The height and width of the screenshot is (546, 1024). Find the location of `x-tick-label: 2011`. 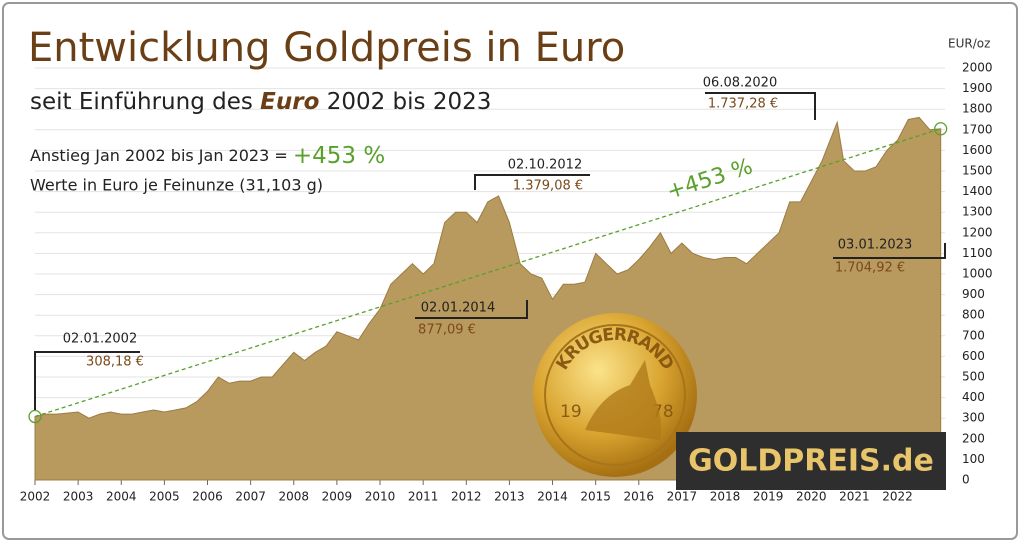

x-tick-label: 2011 is located at coordinates (423, 497).